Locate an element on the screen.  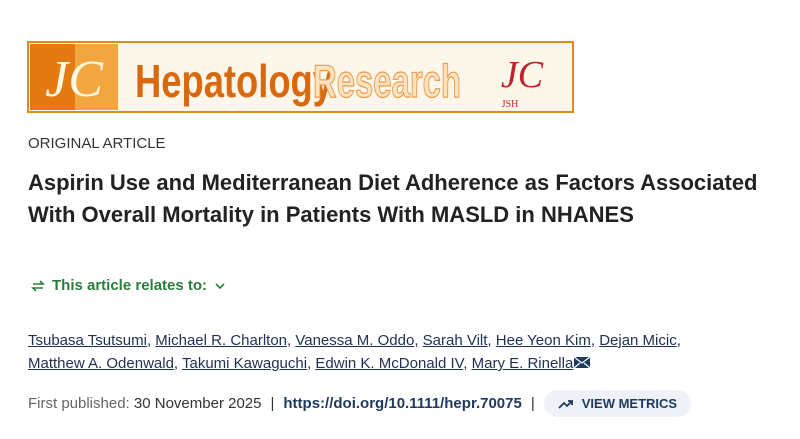
author-name: Tsubasa Tsutsumi is located at coordinates (87, 340).